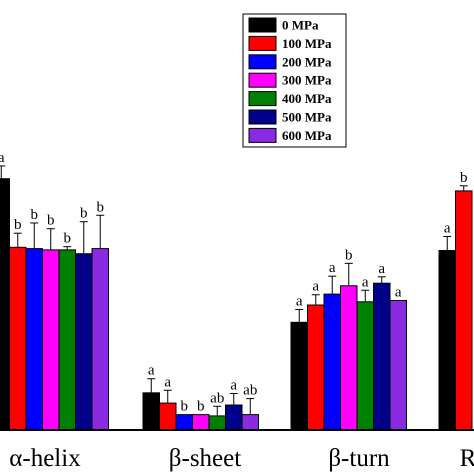 The image size is (474, 474). Describe the element at coordinates (300, 25) in the screenshot. I see `legend-label: 0 MPa` at that location.